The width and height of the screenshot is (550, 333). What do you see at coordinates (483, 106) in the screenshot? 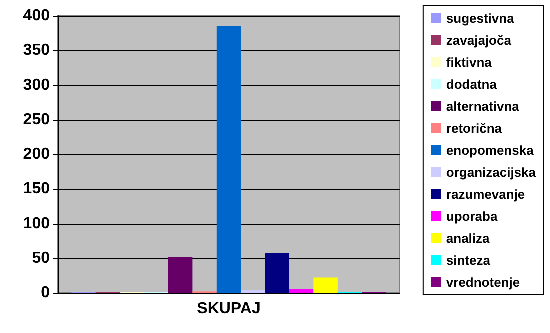
I see `legend-label: alternativna` at bounding box center [483, 106].